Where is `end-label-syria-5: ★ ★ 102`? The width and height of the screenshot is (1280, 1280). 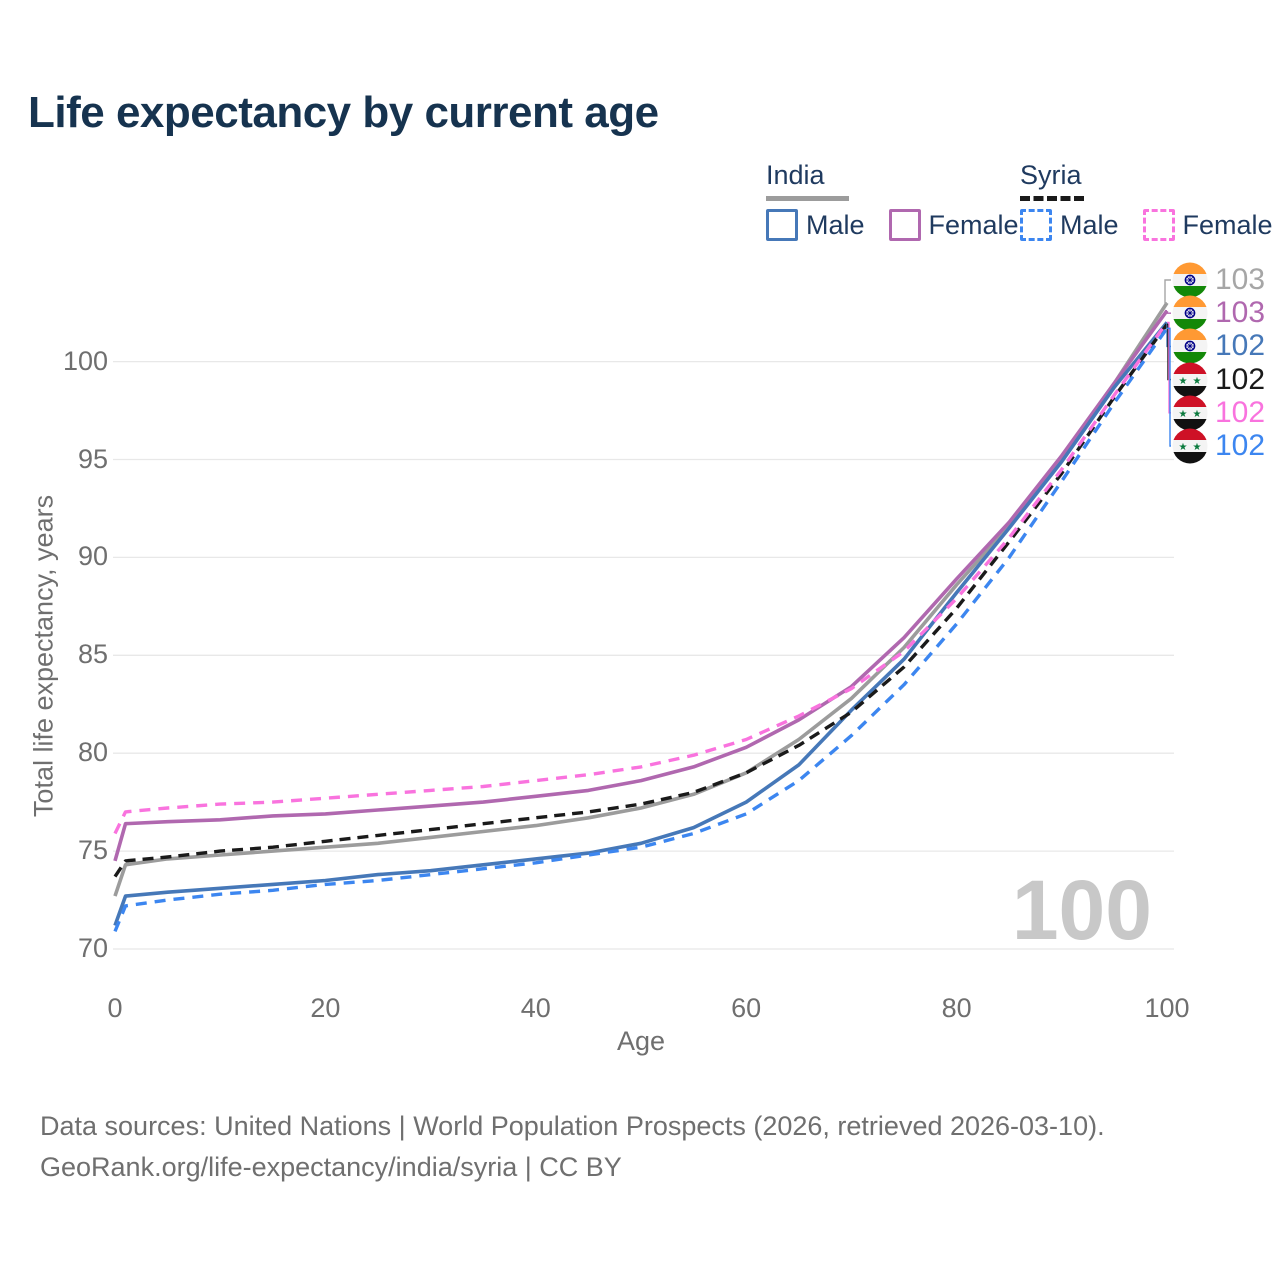
end-label-syria-5: ★ ★ 102 is located at coordinates (1218, 446).